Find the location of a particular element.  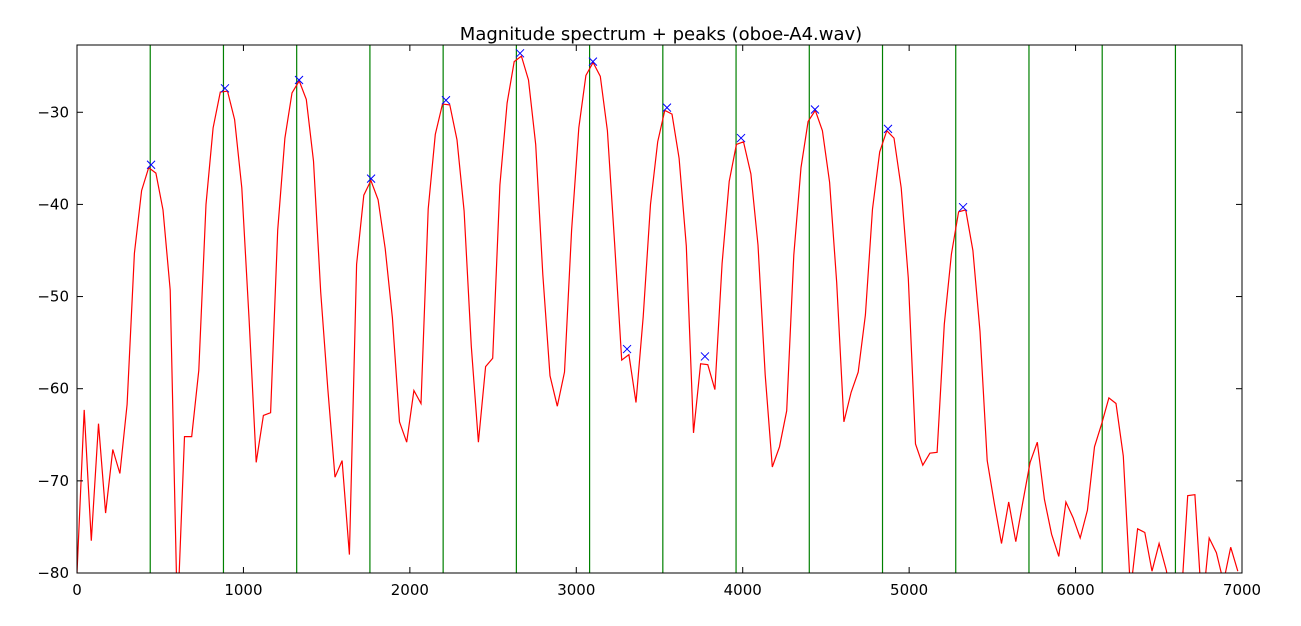

x-tick-label: 4000 is located at coordinates (743, 590).